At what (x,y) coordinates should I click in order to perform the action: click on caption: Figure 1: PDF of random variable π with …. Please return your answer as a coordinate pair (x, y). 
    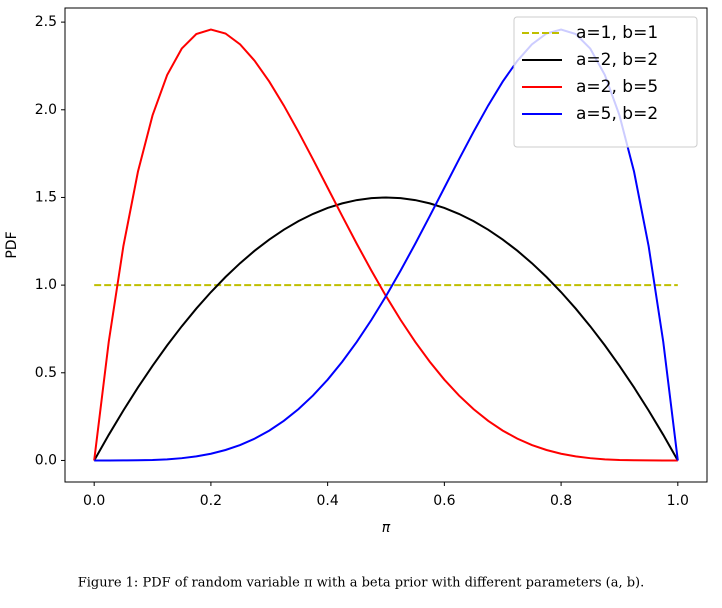
    Looking at the image, I should click on (361, 583).